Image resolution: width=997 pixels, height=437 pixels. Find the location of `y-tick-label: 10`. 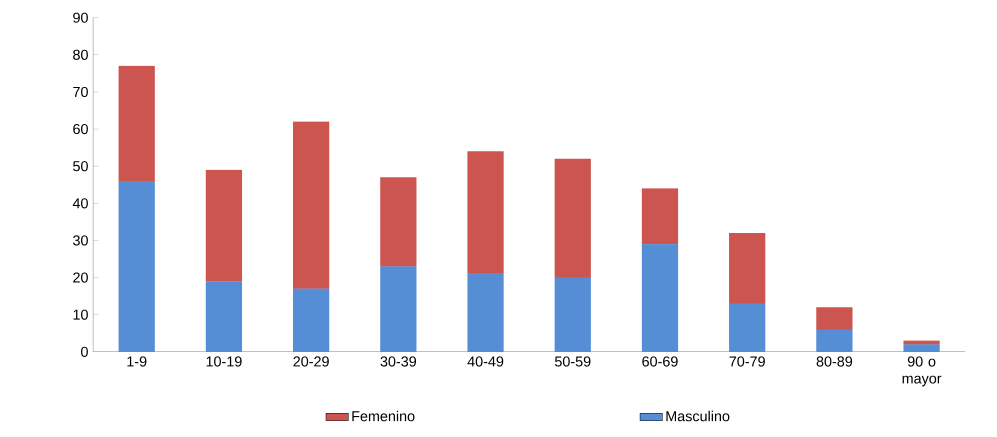

y-tick-label: 10 is located at coordinates (81, 315).